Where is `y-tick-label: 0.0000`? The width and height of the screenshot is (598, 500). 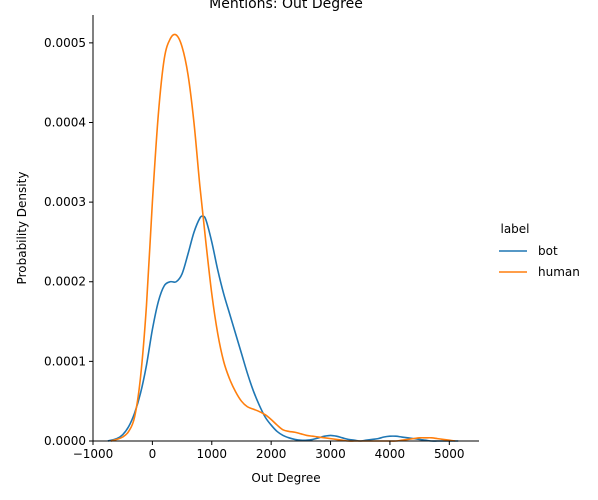
y-tick-label: 0.0000 is located at coordinates (65, 441).